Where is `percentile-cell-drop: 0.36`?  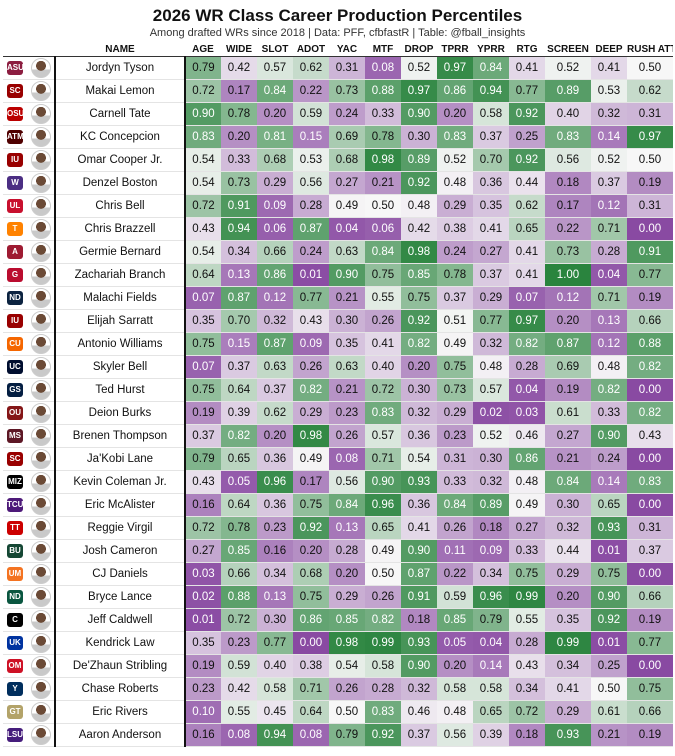
percentile-cell-drop: 0.36 is located at coordinates (419, 436).